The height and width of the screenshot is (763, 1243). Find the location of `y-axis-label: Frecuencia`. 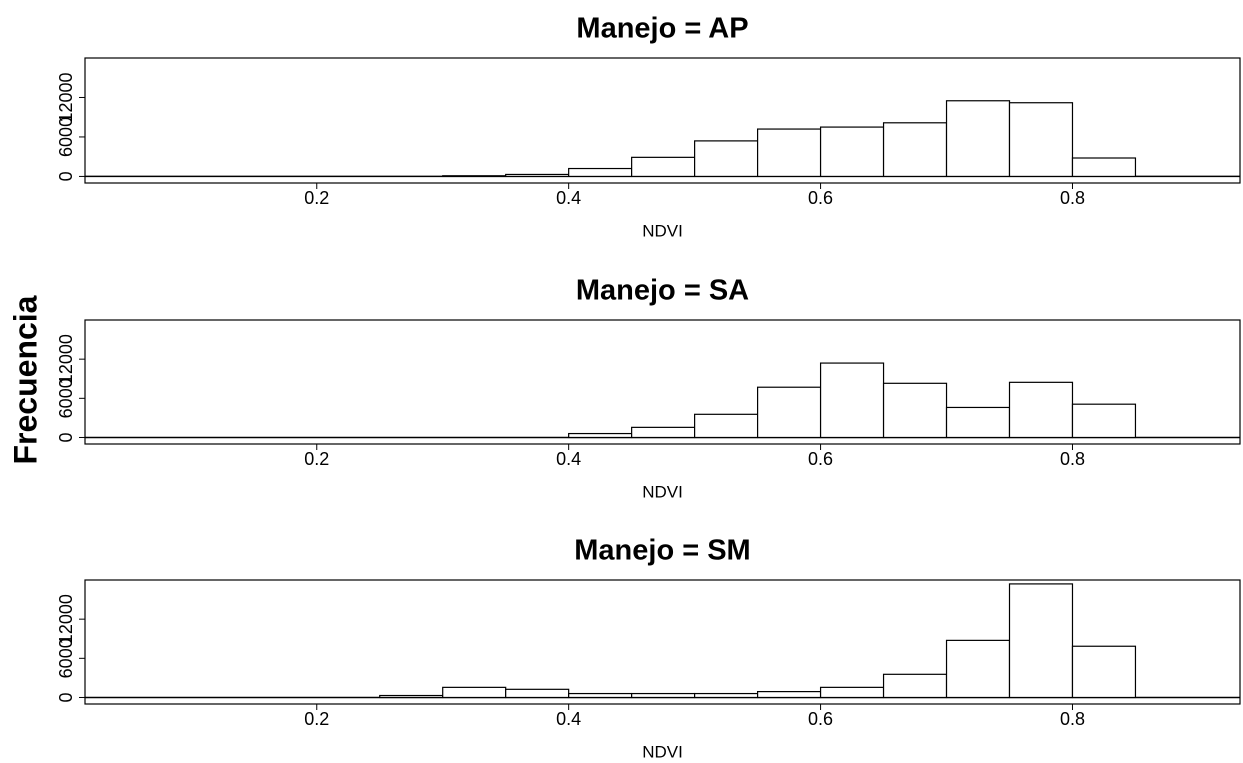

y-axis-label: Frecuencia is located at coordinates (25, 379).